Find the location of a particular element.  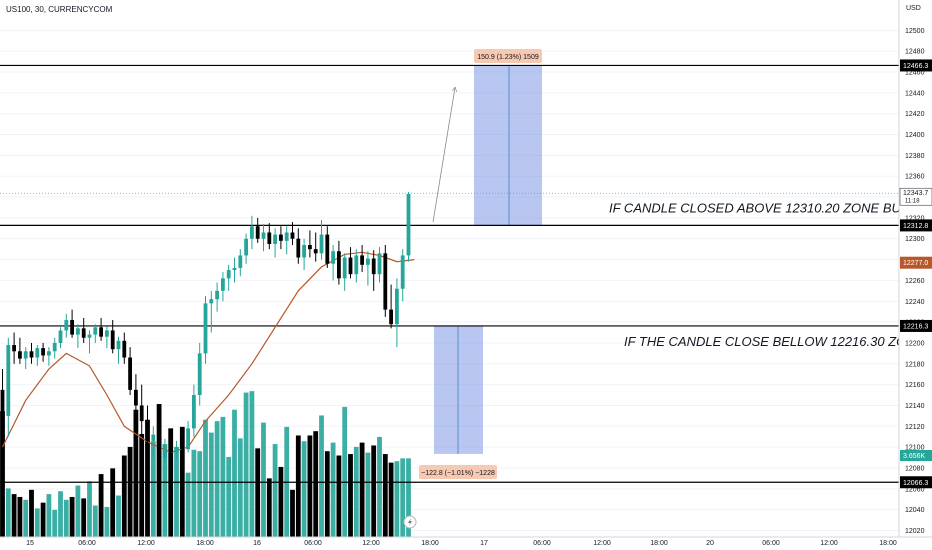

short-position-zone is located at coordinates (458, 389).